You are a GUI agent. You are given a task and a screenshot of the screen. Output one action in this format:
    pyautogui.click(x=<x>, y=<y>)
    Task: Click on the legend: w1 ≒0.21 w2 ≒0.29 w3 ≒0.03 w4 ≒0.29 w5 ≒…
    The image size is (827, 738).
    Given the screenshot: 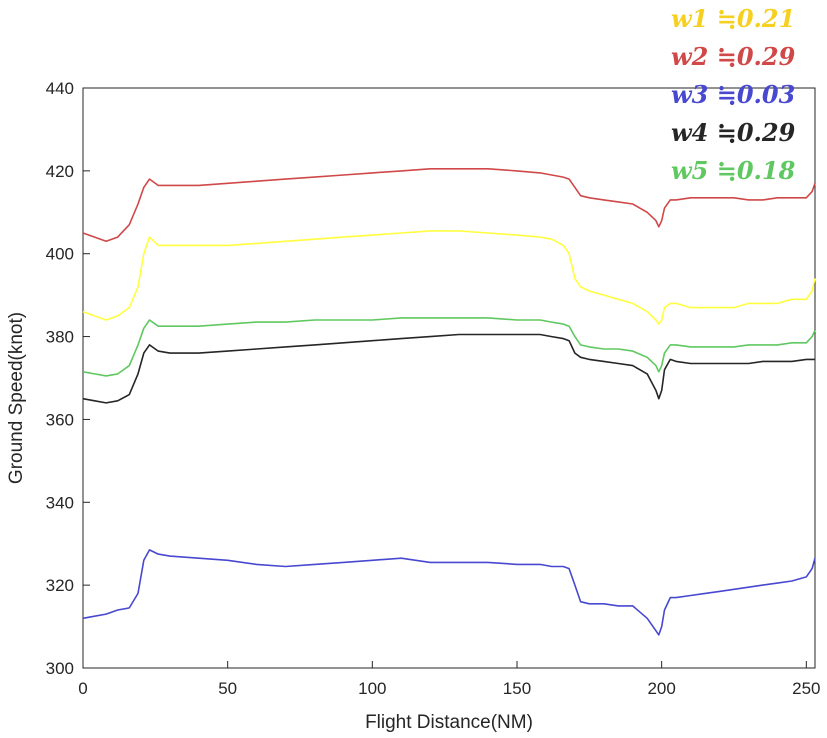 What is the action you would take?
    pyautogui.click(x=746, y=95)
    